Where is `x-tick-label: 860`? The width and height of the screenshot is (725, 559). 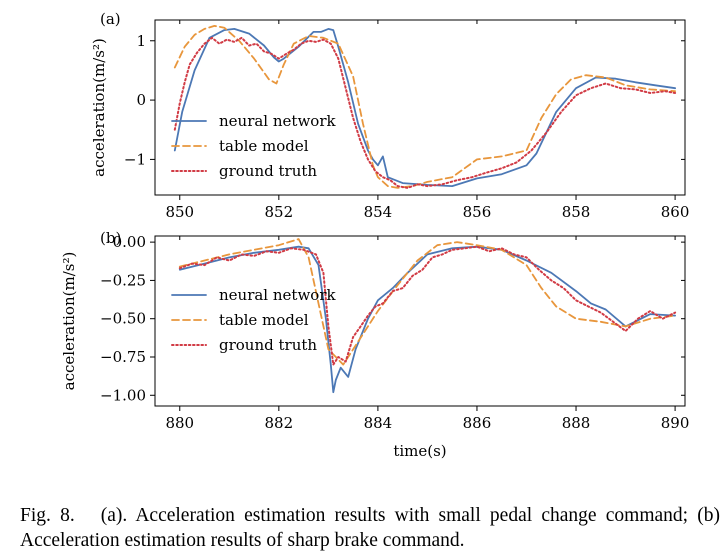 x-tick-label: 860 is located at coordinates (675, 212).